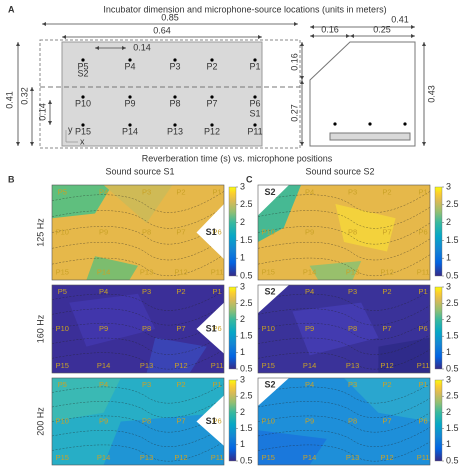 The width and height of the screenshot is (474, 475). Describe the element at coordinates (11, 9) in the screenshot. I see `panel-label: A` at that location.